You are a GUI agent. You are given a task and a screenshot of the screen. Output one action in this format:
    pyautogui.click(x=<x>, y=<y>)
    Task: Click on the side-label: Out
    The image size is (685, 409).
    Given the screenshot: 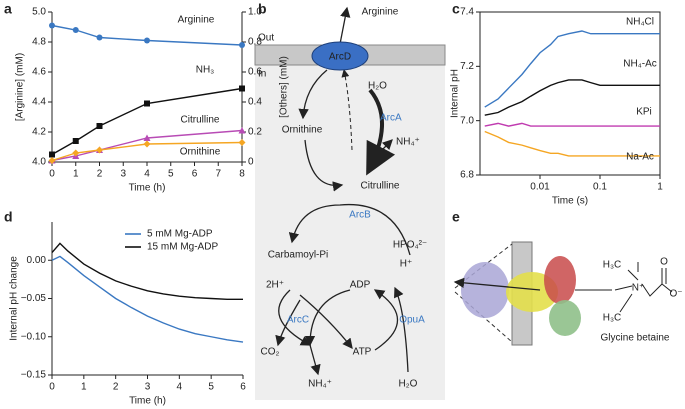 What is the action you would take?
    pyautogui.click(x=266, y=38)
    